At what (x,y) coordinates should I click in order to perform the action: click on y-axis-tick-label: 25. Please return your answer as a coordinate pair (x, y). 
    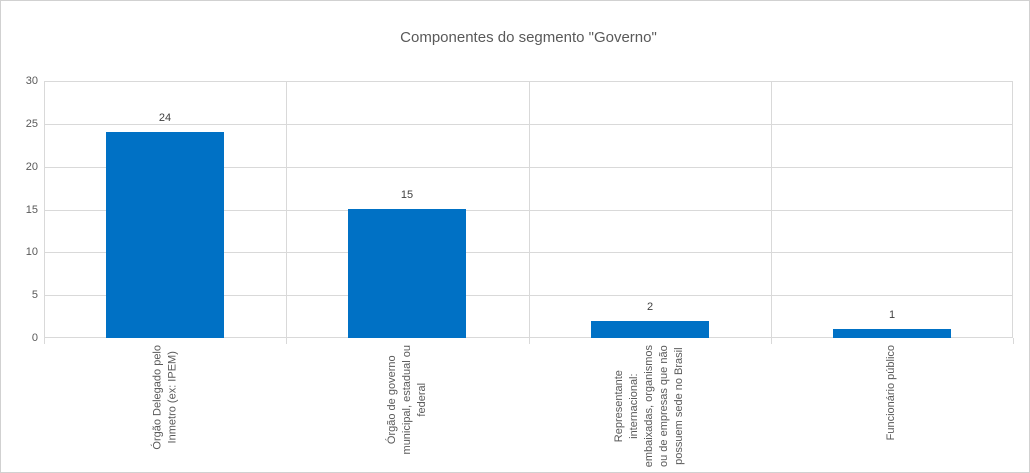
    Looking at the image, I should click on (31, 124).